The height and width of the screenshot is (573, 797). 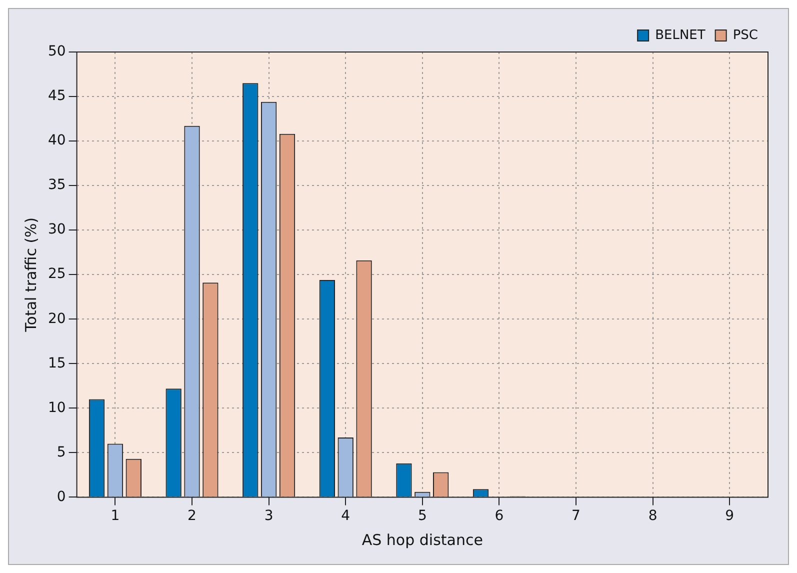 I want to click on x-axis-title: AS hop distance, so click(x=422, y=539).